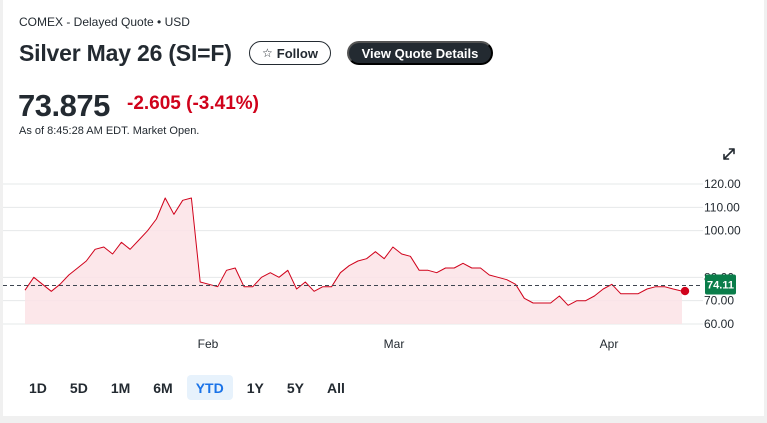 The width and height of the screenshot is (767, 423). Describe the element at coordinates (719, 301) in the screenshot. I see `y-tick-label: 70.00` at that location.